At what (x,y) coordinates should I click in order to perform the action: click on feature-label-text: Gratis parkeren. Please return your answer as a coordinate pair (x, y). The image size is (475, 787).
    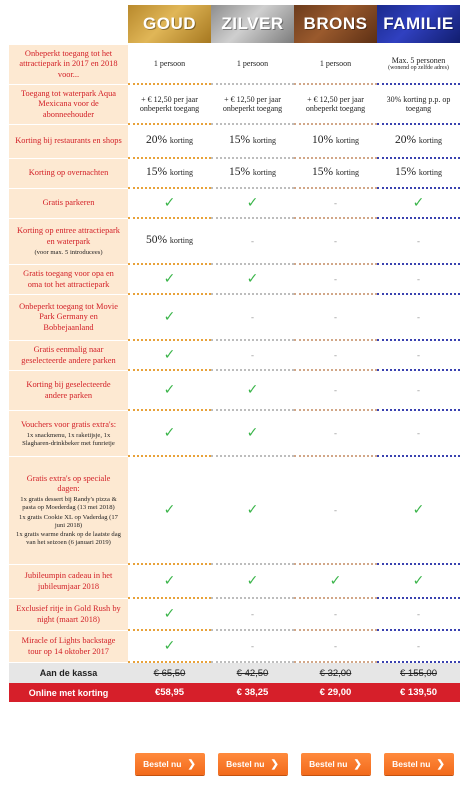
    Looking at the image, I should click on (68, 203).